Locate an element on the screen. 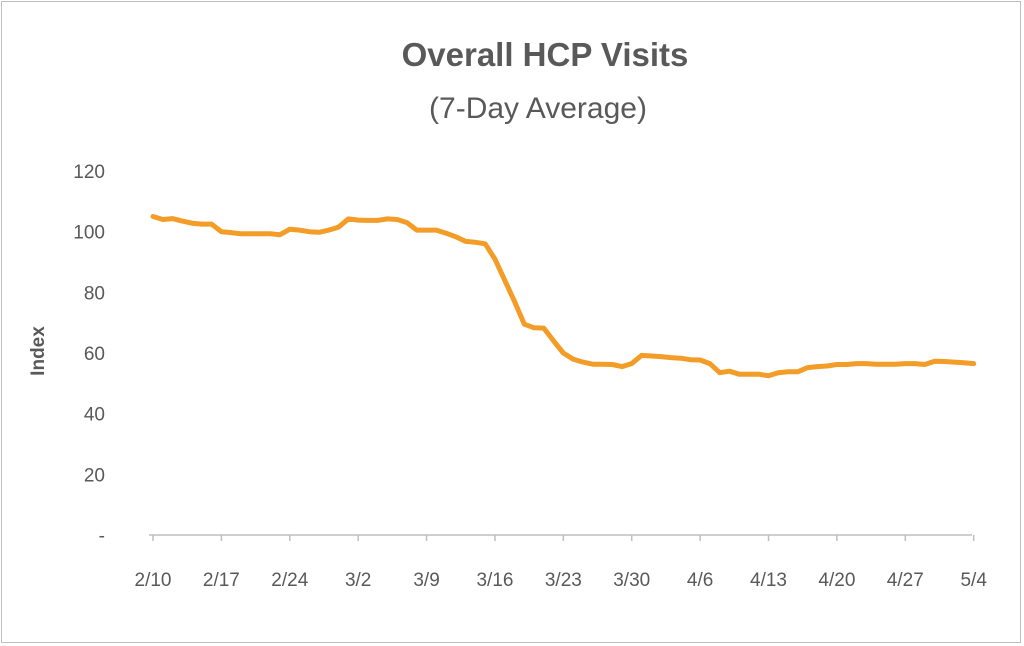  y-tick-label: 40 is located at coordinates (94, 415).